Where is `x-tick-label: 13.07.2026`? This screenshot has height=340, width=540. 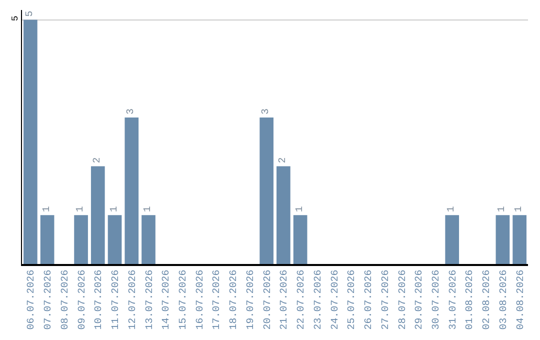
x-tick-label: 13.07.2026 is located at coordinates (150, 300).